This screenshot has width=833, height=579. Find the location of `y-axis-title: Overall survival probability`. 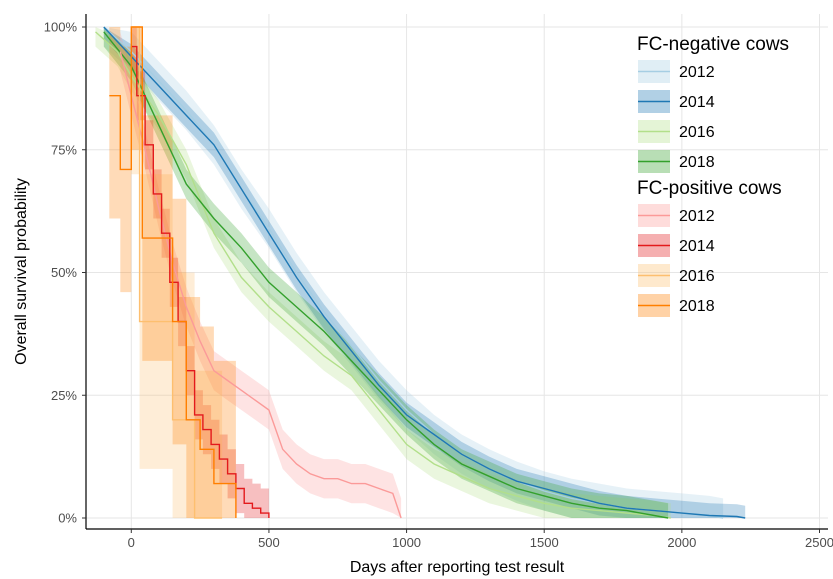

y-axis-title: Overall survival probability is located at coordinates (21, 271).